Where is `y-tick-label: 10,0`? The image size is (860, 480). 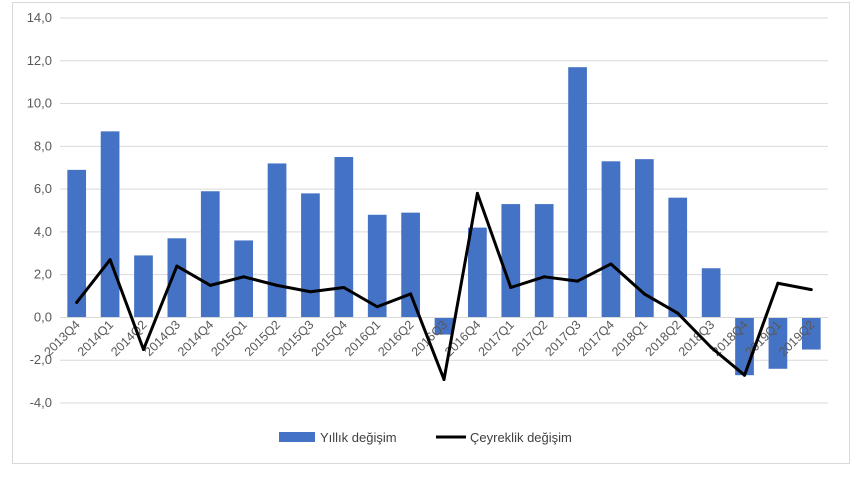
y-tick-label: 10,0 is located at coordinates (39, 103).